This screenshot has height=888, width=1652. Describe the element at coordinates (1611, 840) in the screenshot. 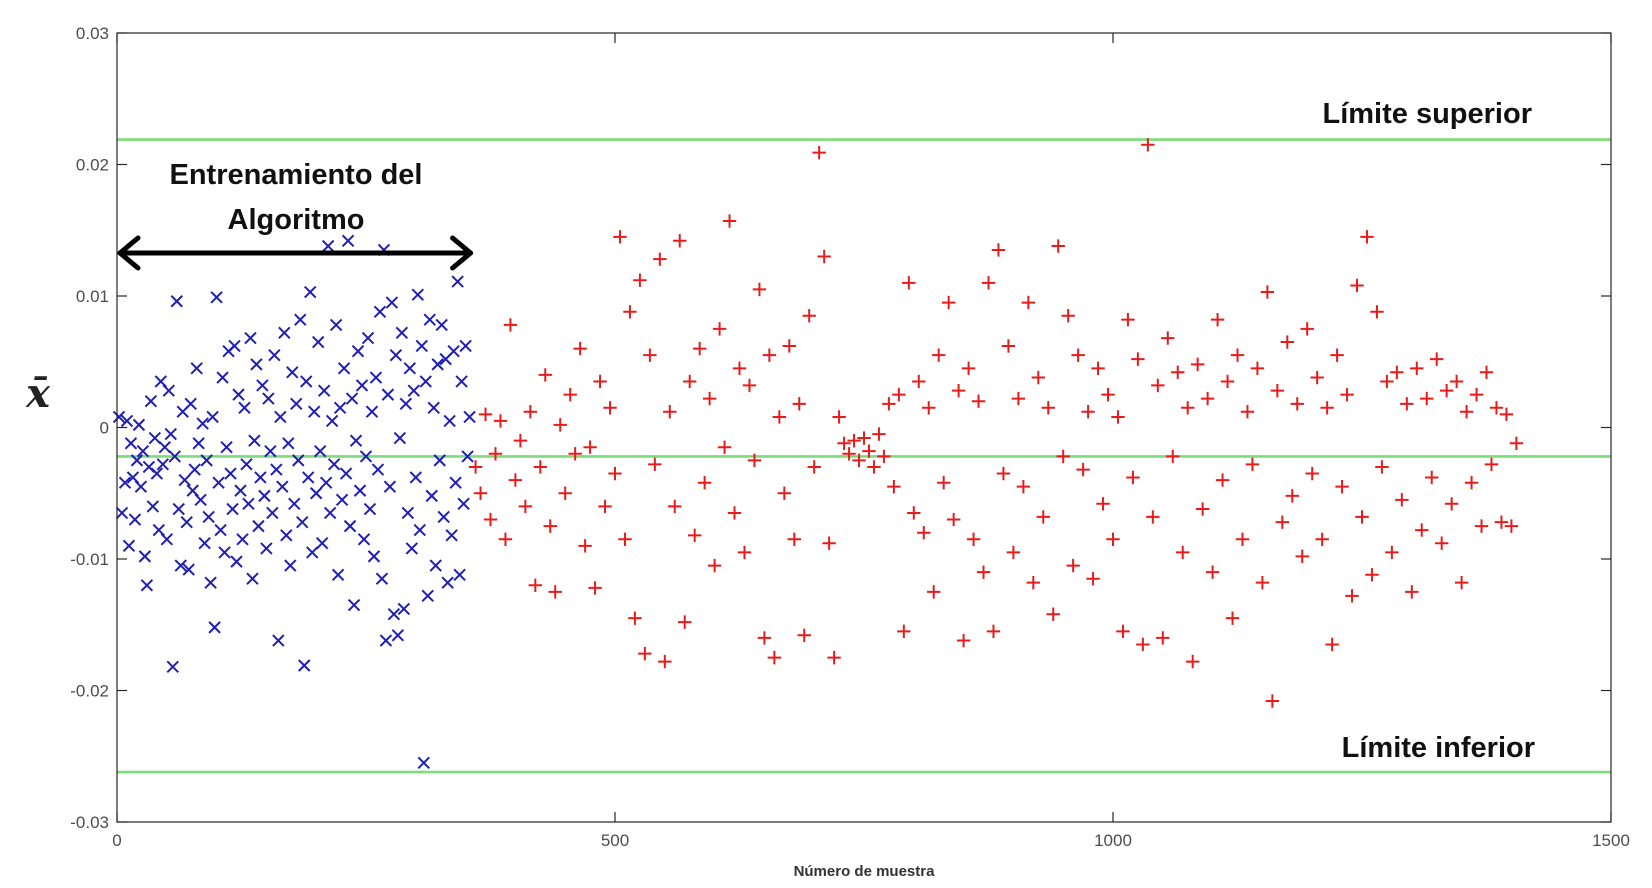

I see `x-tick-label: 1500` at that location.